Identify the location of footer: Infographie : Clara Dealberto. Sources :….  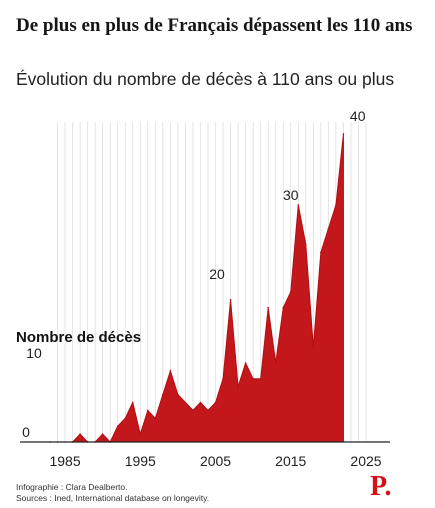
(112, 493).